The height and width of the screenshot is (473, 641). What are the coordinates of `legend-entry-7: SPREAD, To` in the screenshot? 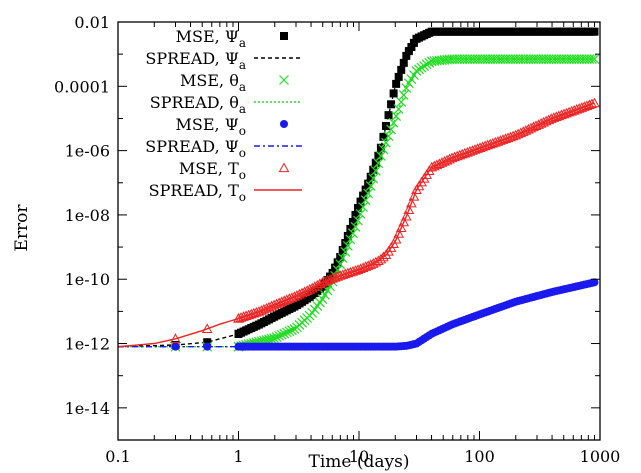 It's located at (225, 192).